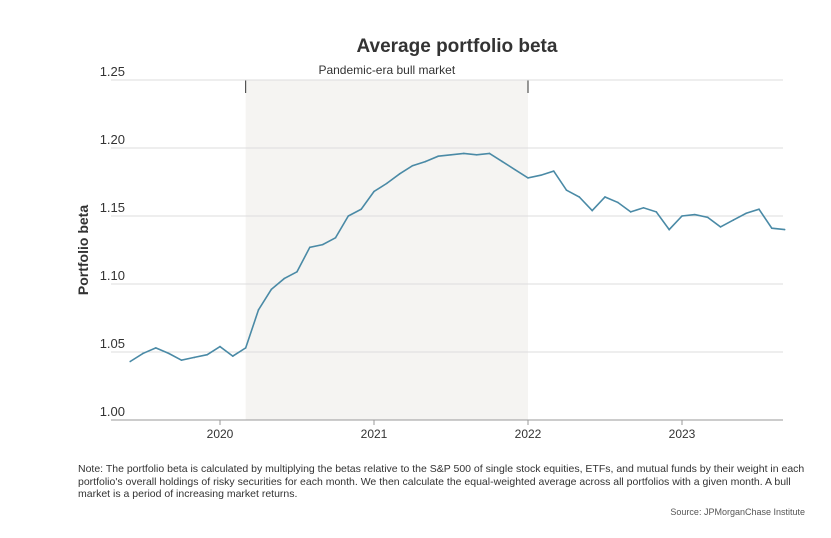 The width and height of the screenshot is (831, 538). What do you see at coordinates (83, 250) in the screenshot?
I see `y-axis-label: Portfolio beta` at bounding box center [83, 250].